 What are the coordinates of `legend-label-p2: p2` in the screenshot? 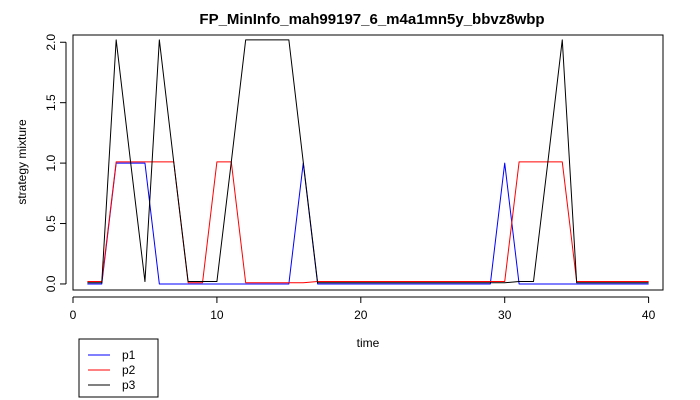 It's located at (129, 370).